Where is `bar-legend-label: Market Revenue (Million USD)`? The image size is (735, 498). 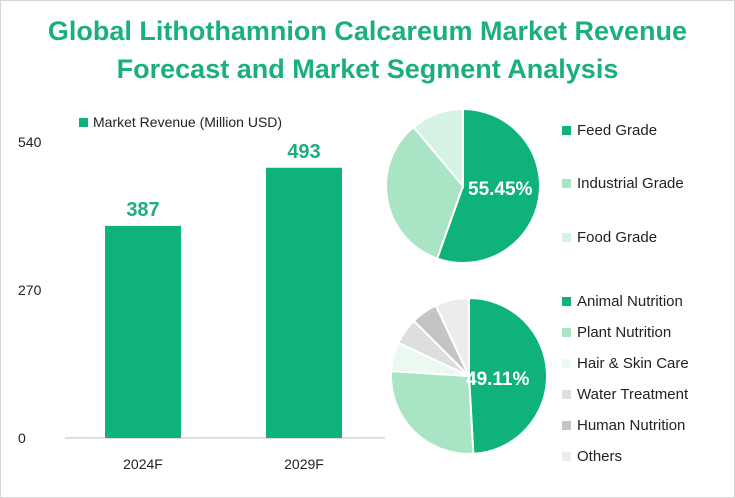 bar-legend-label: Market Revenue (Million USD) is located at coordinates (187, 122).